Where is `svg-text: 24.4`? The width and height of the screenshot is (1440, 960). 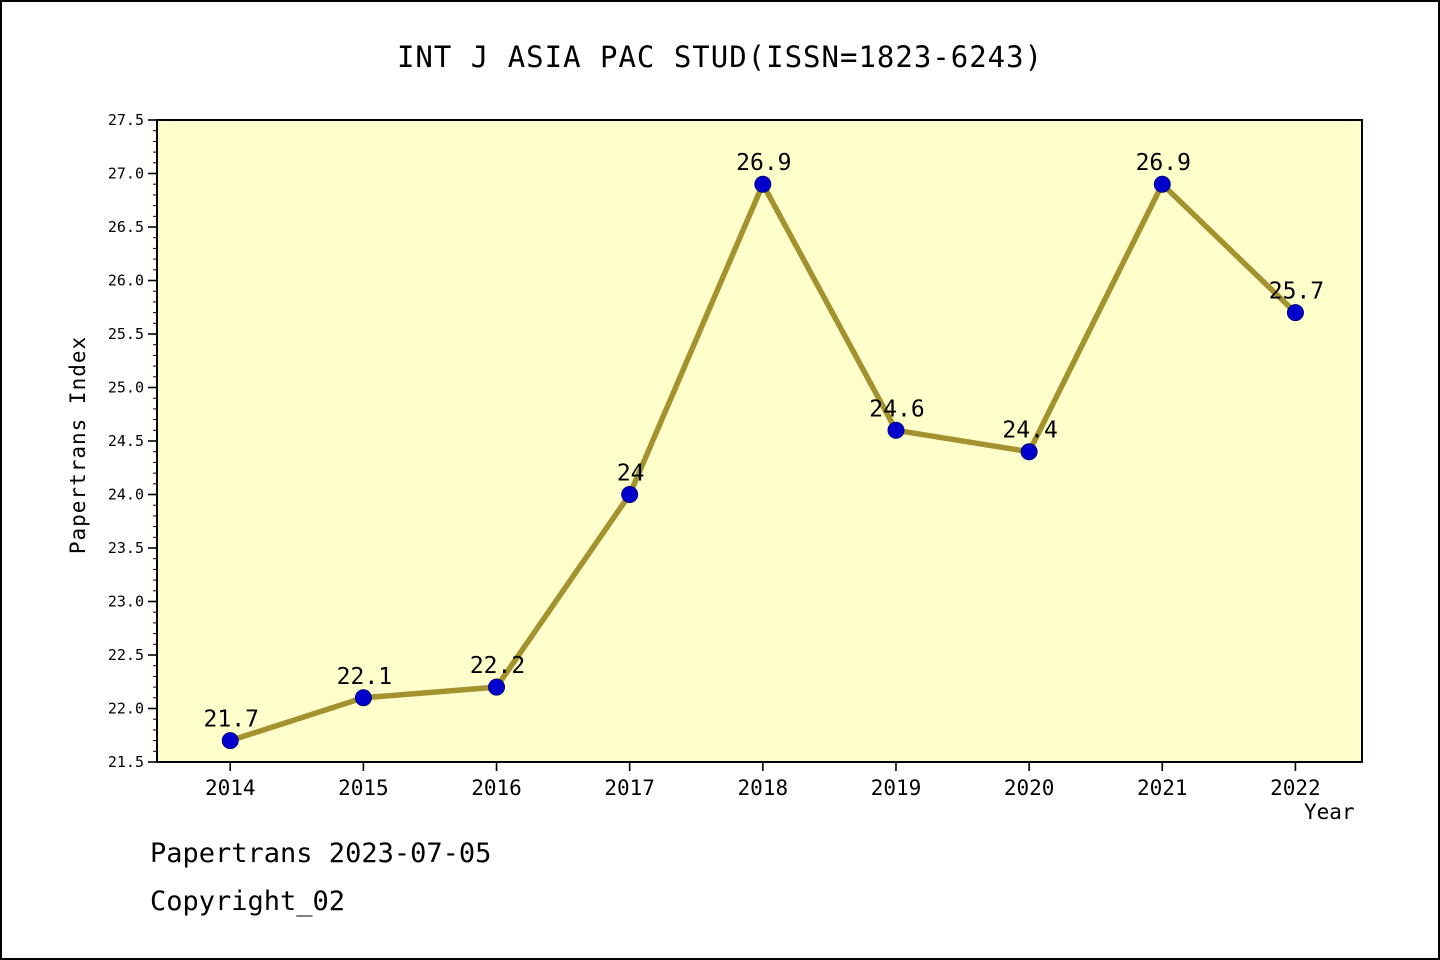
svg-text: 24.4 is located at coordinates (1029, 431).